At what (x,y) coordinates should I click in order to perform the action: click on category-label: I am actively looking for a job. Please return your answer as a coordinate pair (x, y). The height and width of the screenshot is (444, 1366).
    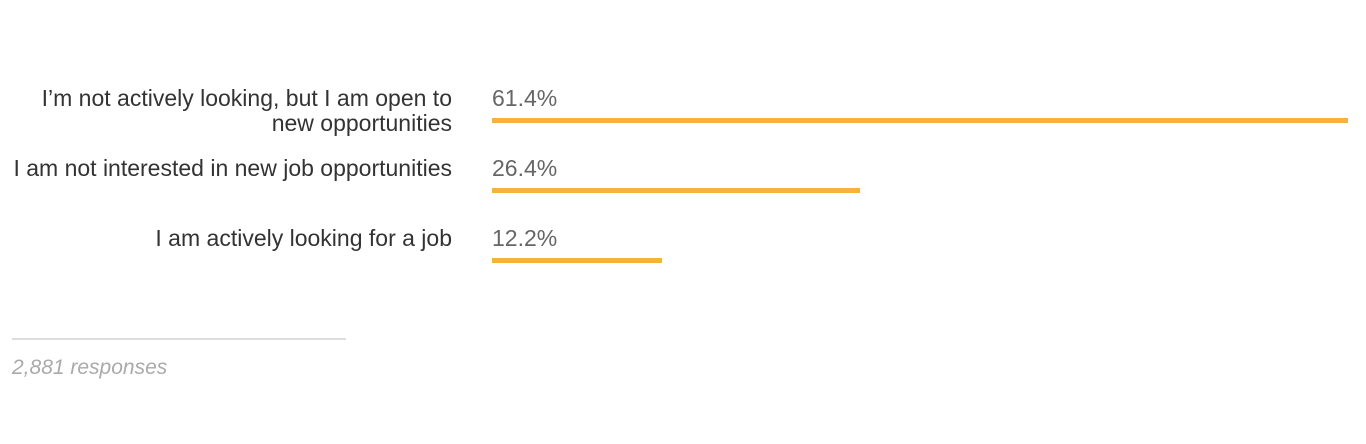
    Looking at the image, I should click on (303, 238).